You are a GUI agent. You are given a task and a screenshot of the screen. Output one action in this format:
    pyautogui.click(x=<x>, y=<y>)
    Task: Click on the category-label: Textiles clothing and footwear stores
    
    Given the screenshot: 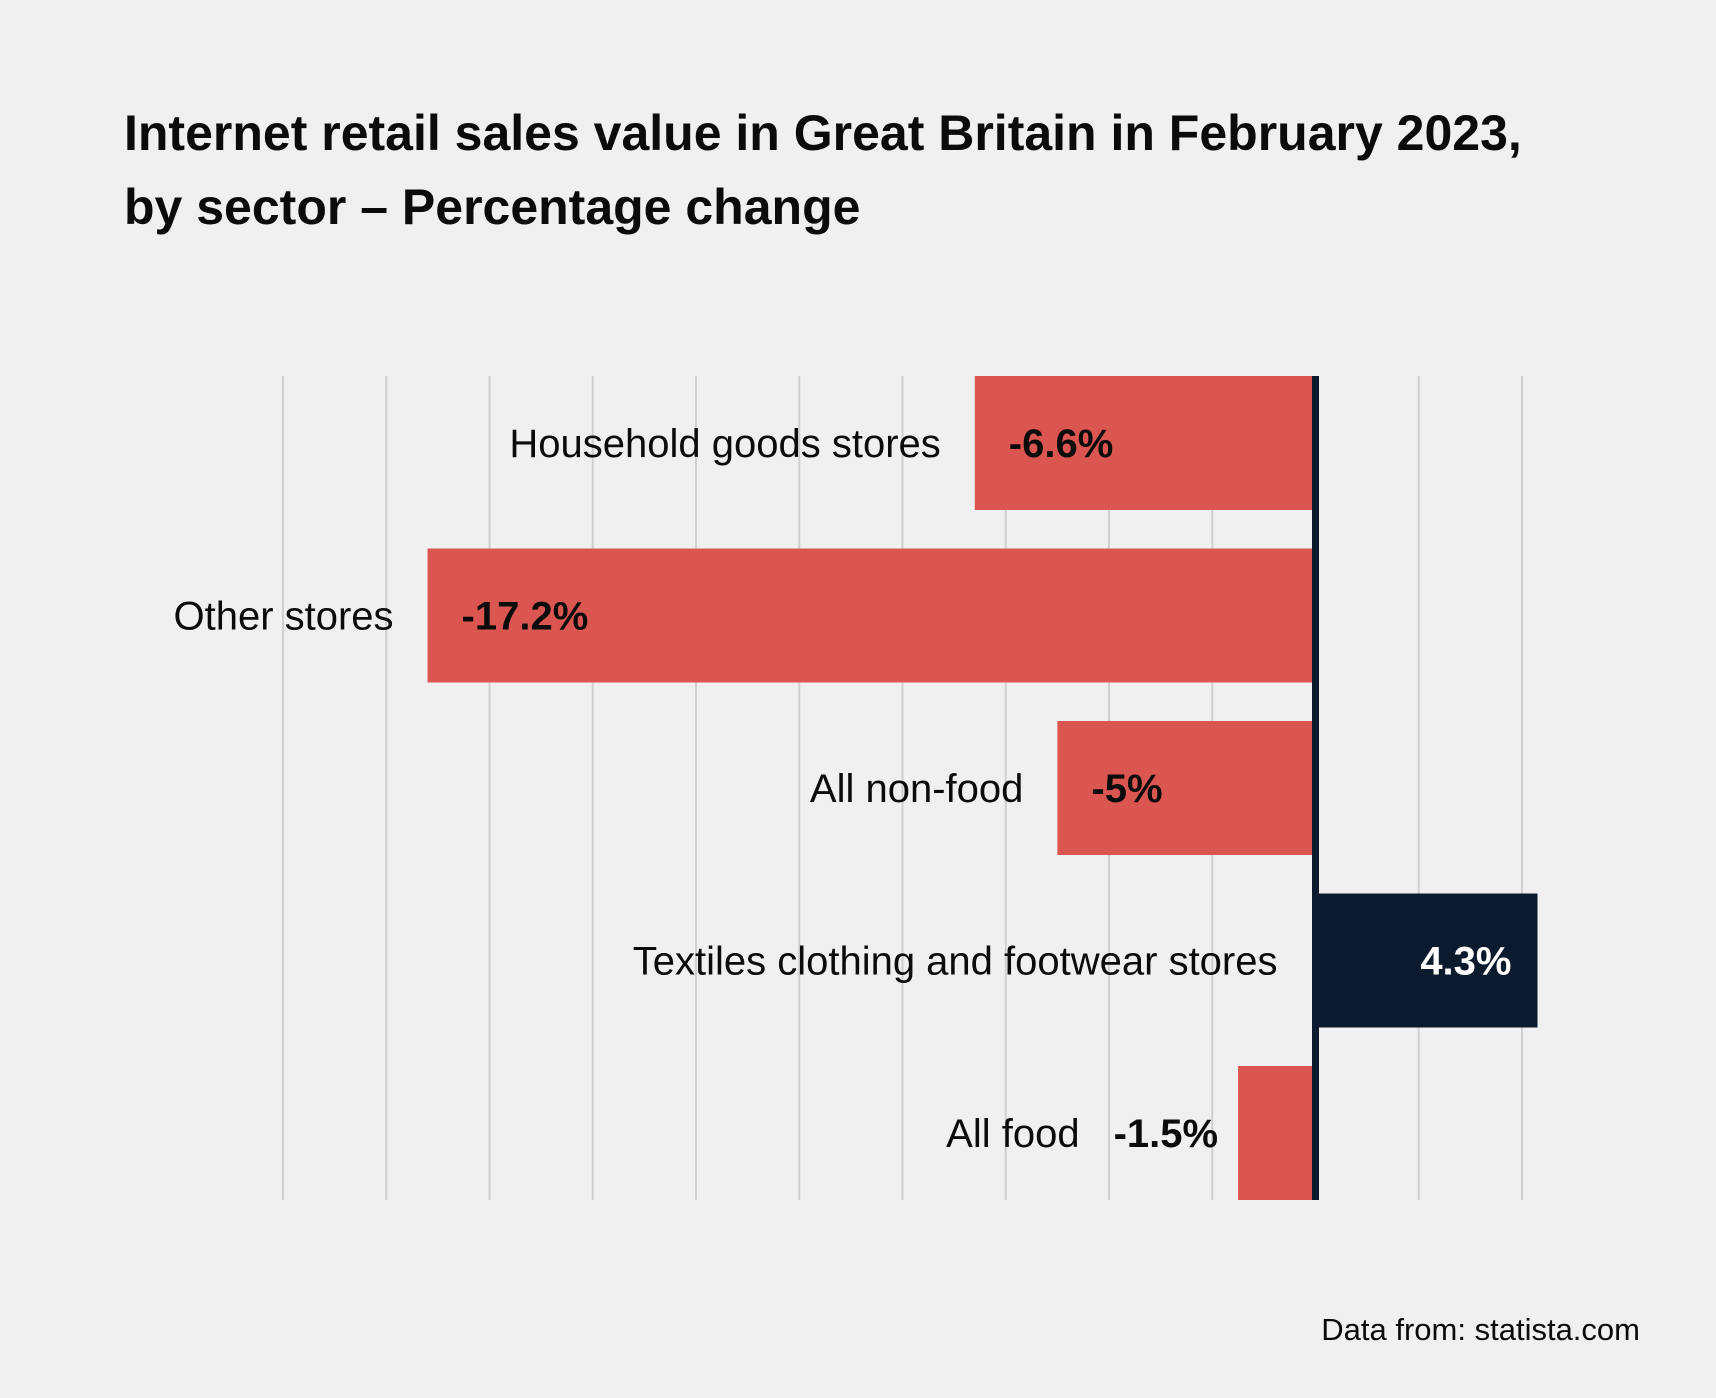 What is the action you would take?
    pyautogui.click(x=955, y=962)
    